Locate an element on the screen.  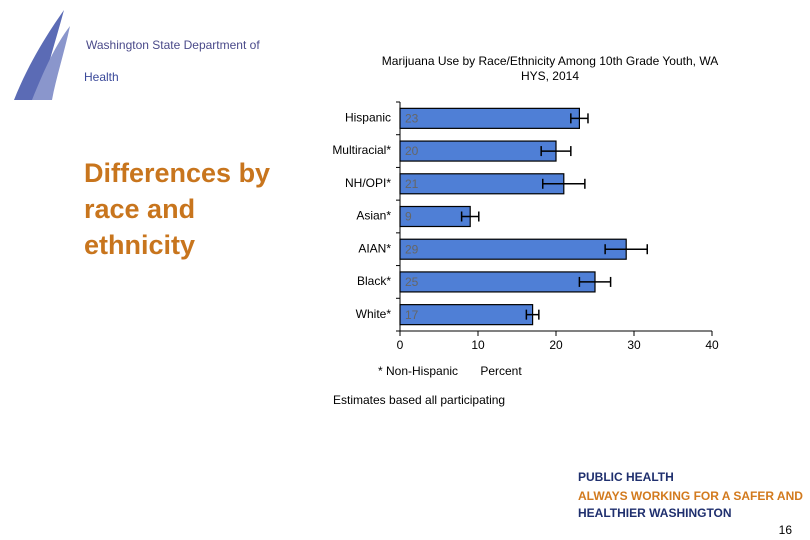
data-label: 21 is located at coordinates (412, 184).